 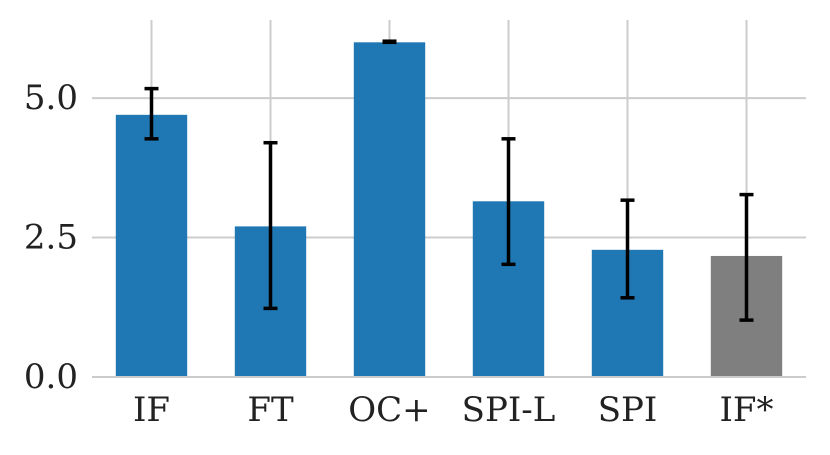 I want to click on x-tick-label: SPI, so click(x=628, y=410).